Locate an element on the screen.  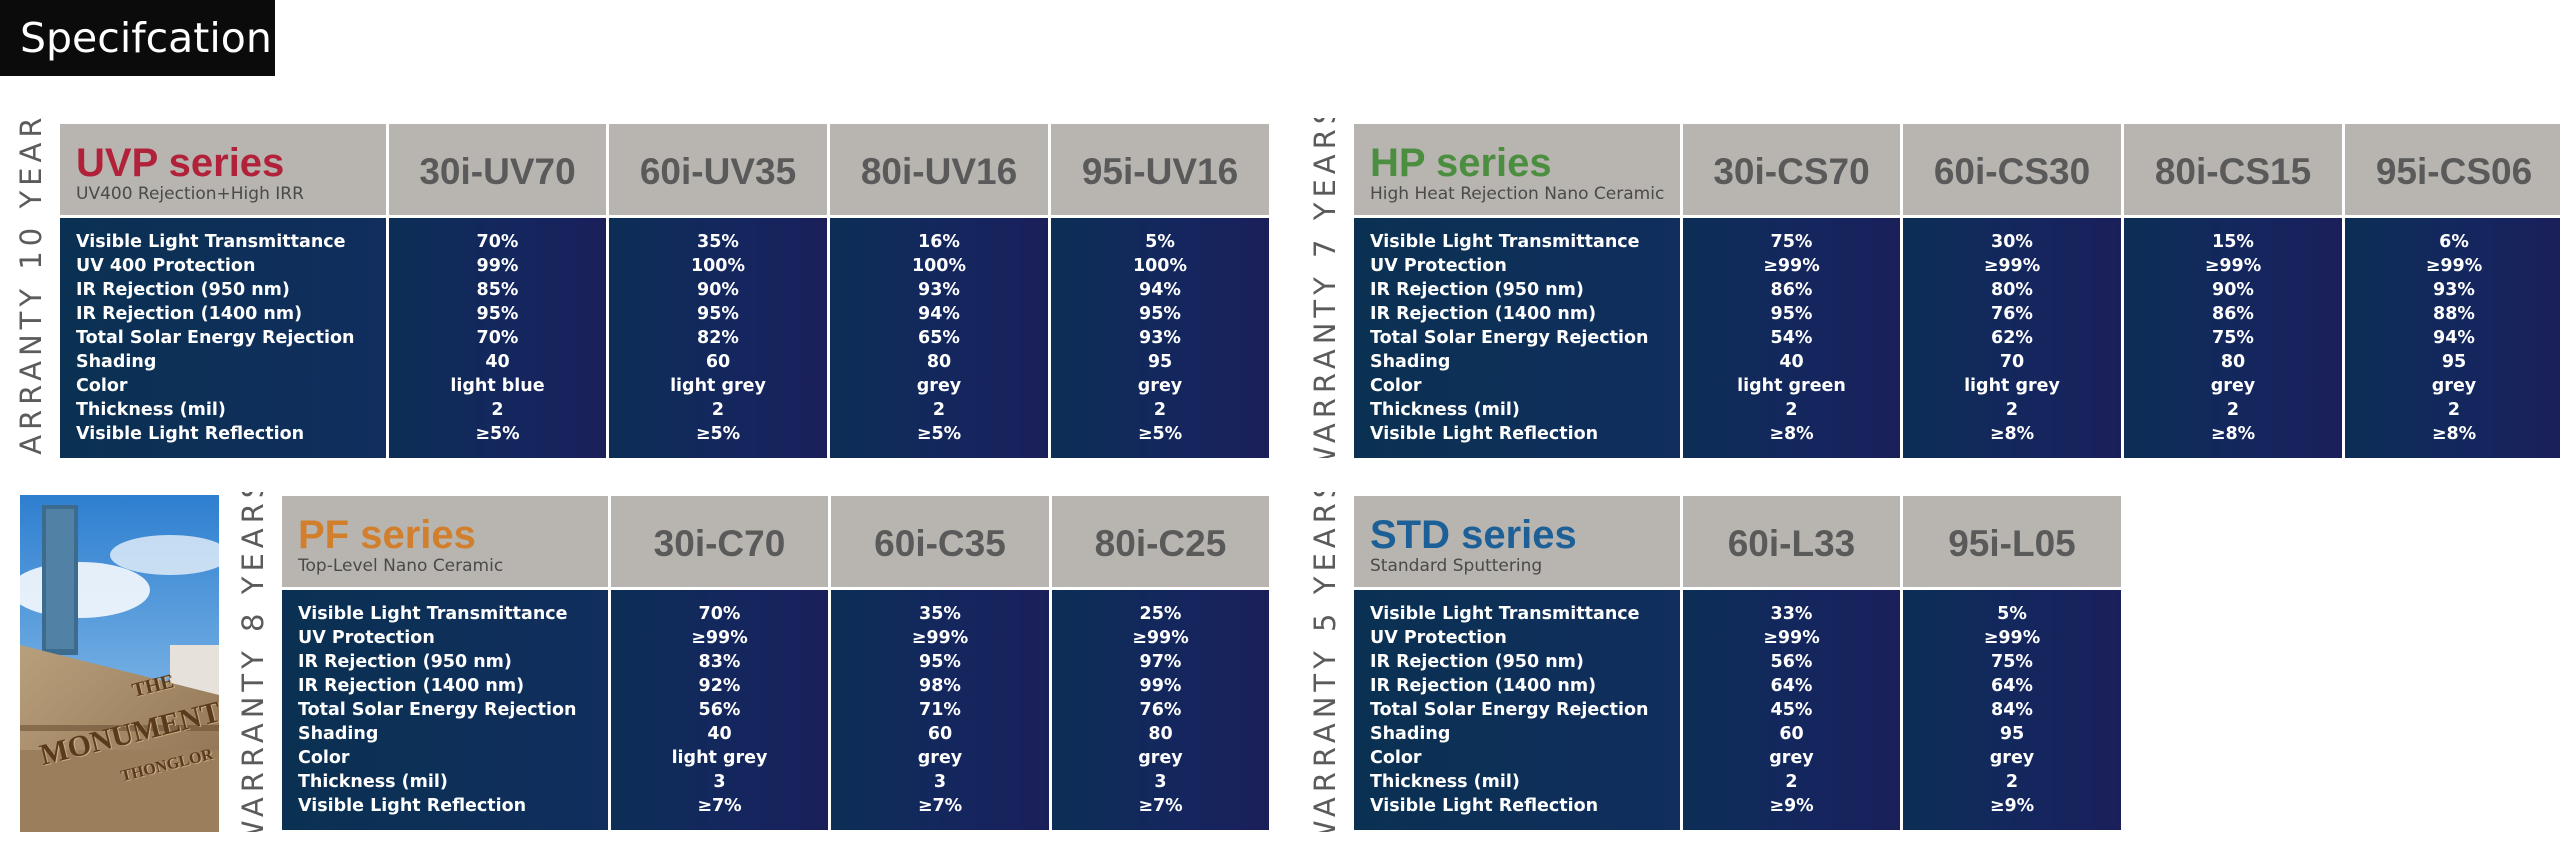
spec-value: 76% is located at coordinates (2012, 314).